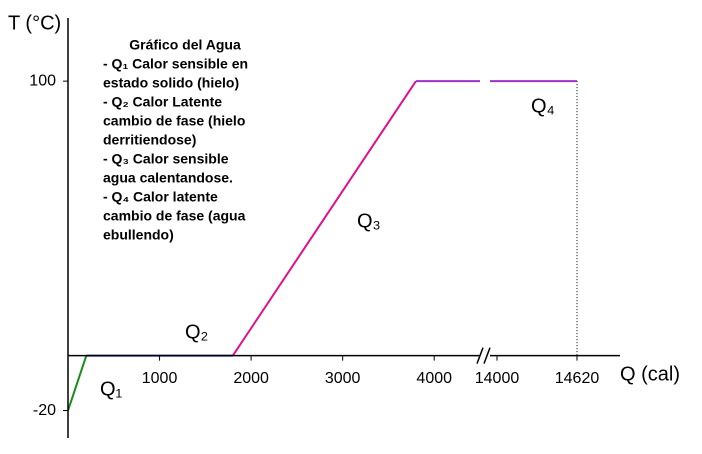  What do you see at coordinates (44, 410) in the screenshot?
I see `y-tick-label: -20` at bounding box center [44, 410].